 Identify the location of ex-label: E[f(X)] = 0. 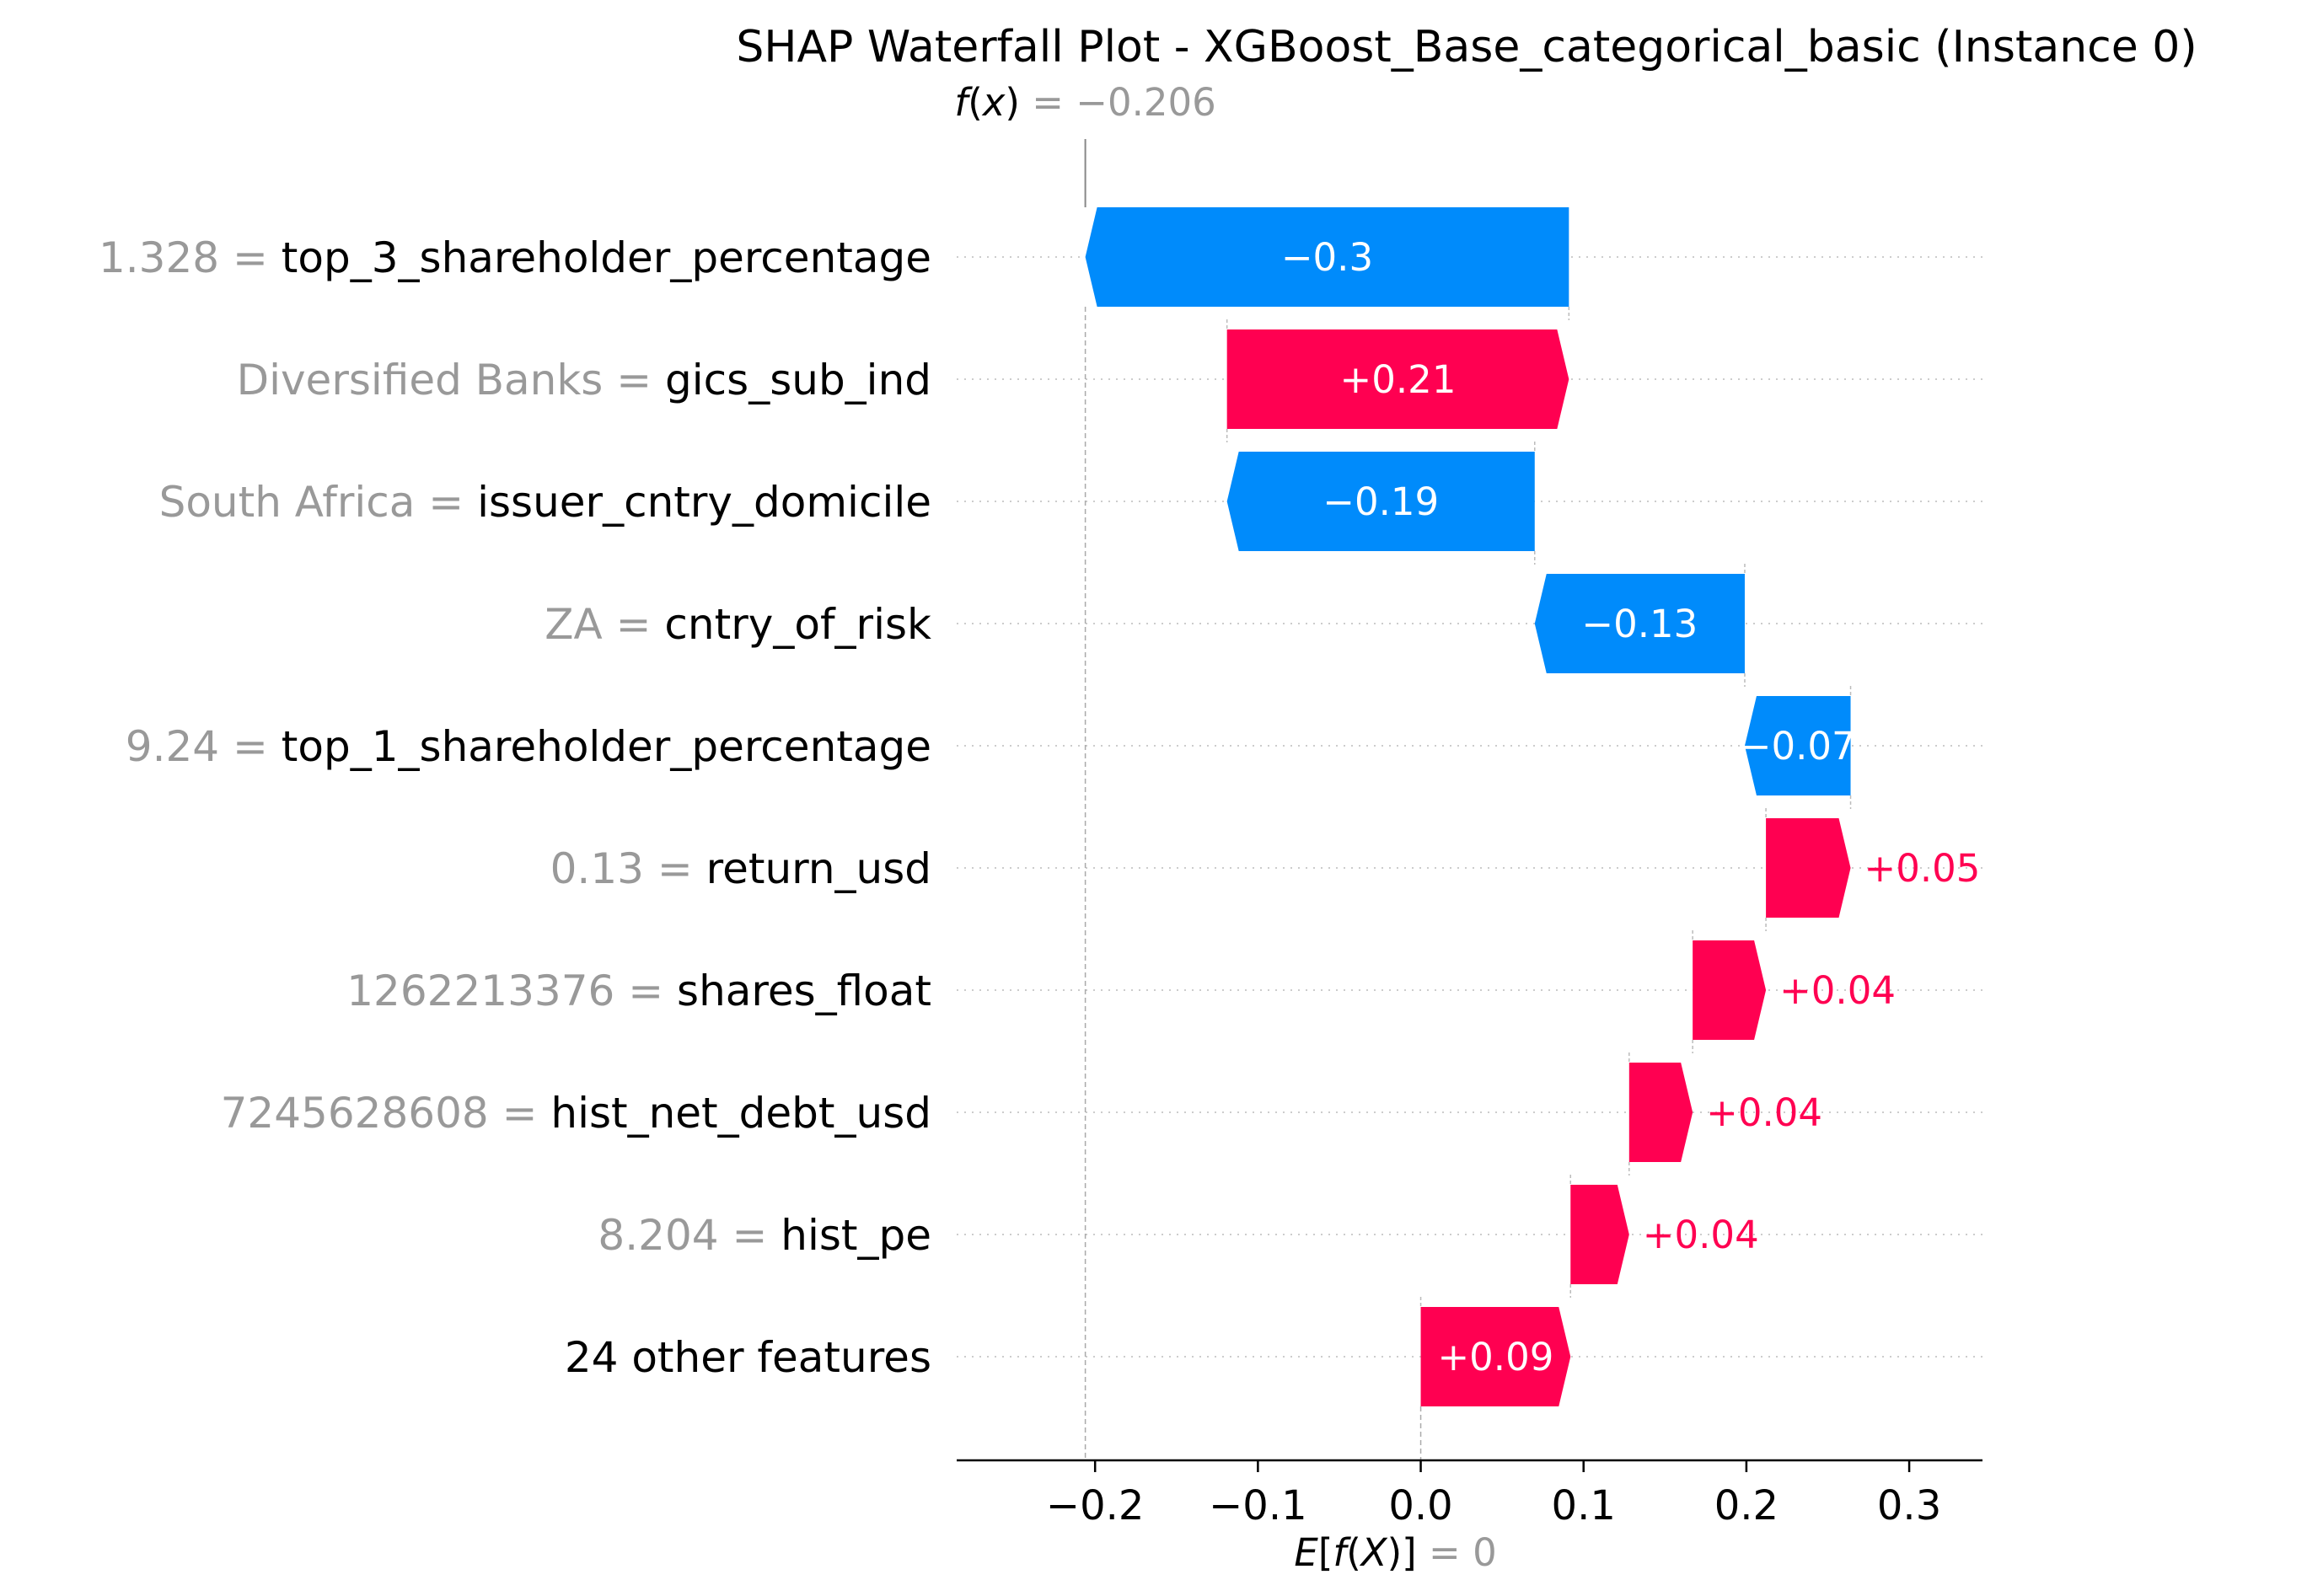
(1395, 1553).